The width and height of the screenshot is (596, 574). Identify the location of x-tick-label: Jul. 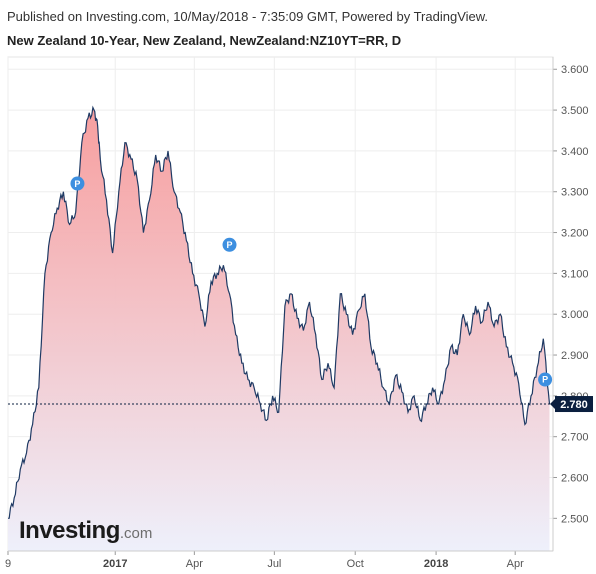
(274, 564).